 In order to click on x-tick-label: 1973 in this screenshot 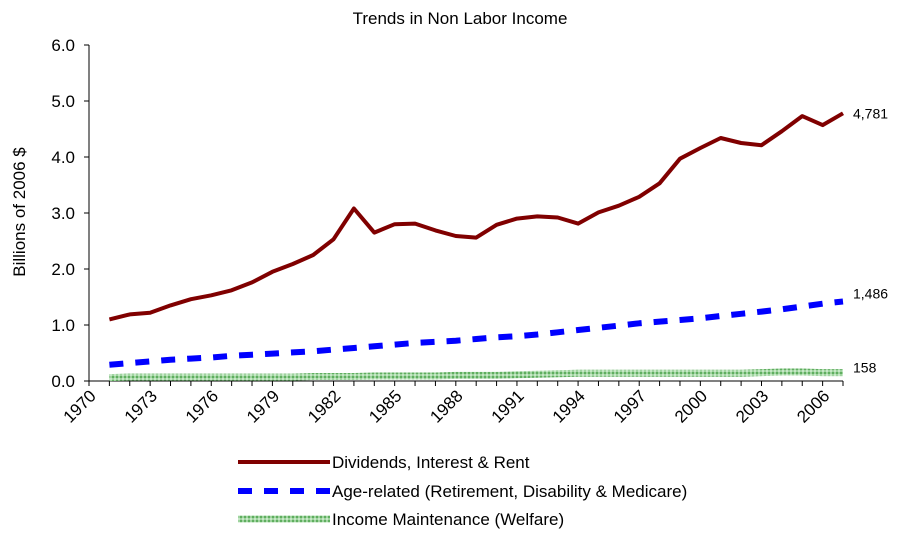, I will do `click(141, 406)`.